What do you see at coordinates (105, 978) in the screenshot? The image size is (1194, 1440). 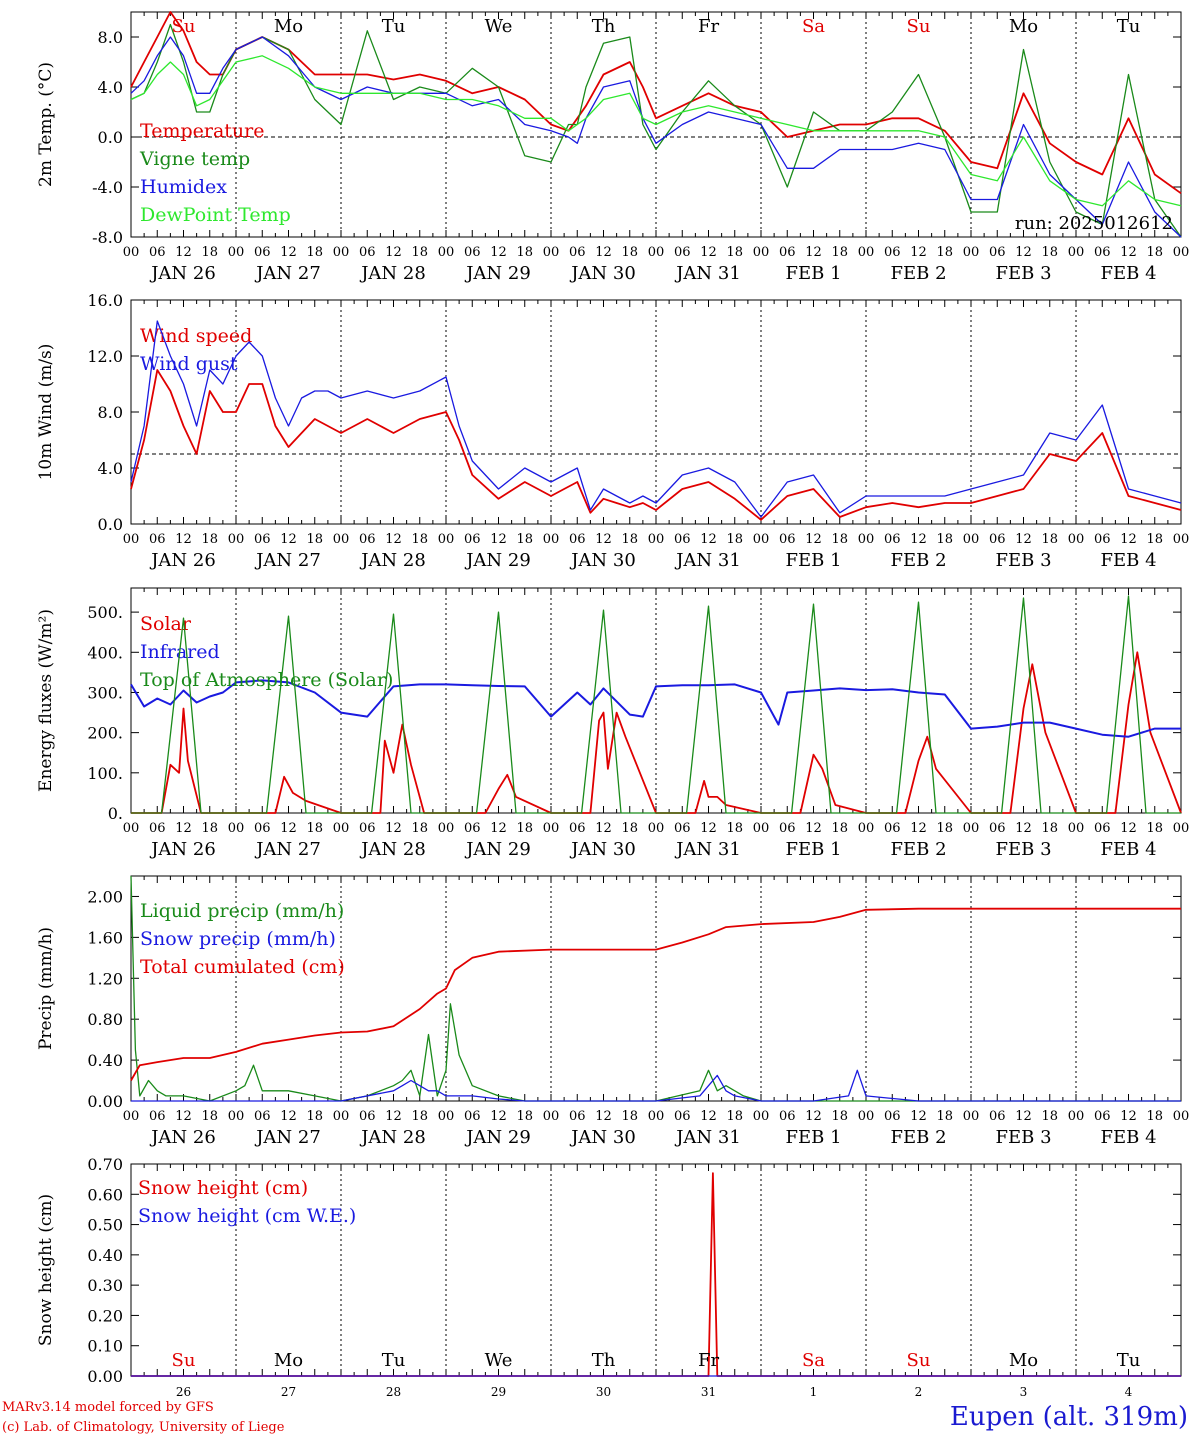 I see `y-tick-label: 1.20` at bounding box center [105, 978].